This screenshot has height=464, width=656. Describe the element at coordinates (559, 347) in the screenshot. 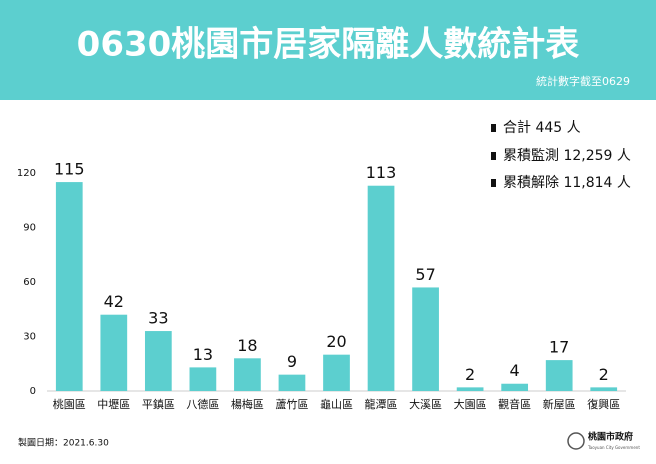

I see `data-label: 17` at that location.